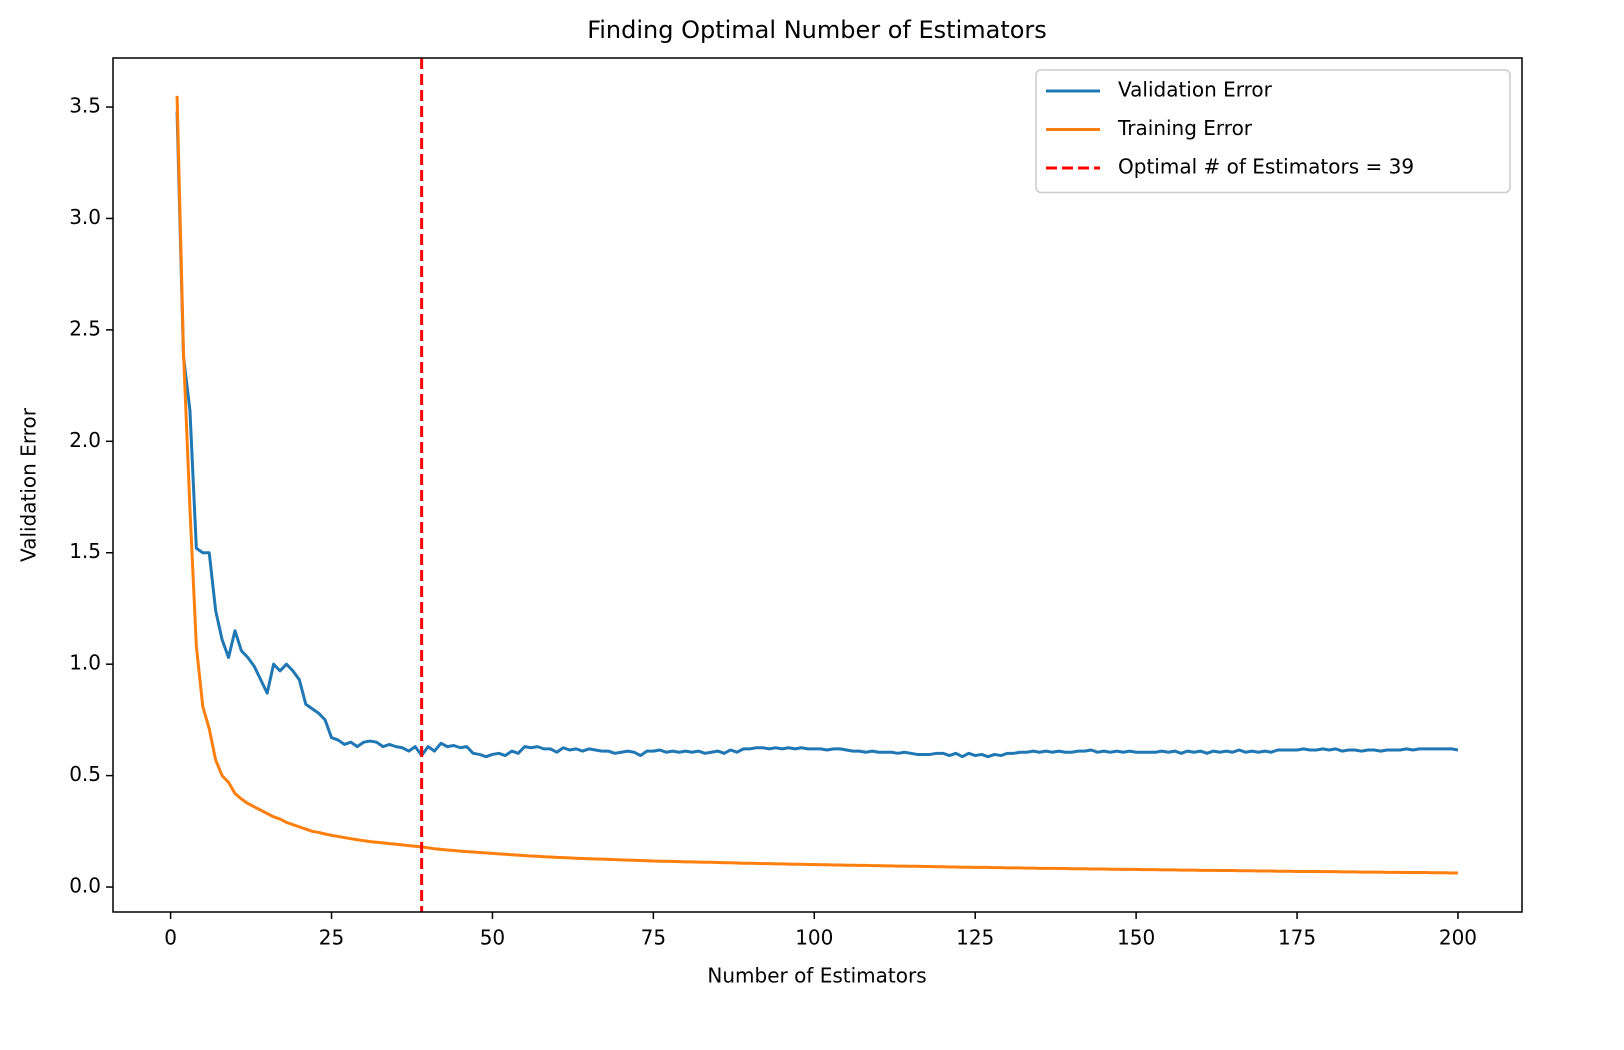 The width and height of the screenshot is (1624, 1050). What do you see at coordinates (85, 328) in the screenshot?
I see `y-tick-label: 2.5` at bounding box center [85, 328].